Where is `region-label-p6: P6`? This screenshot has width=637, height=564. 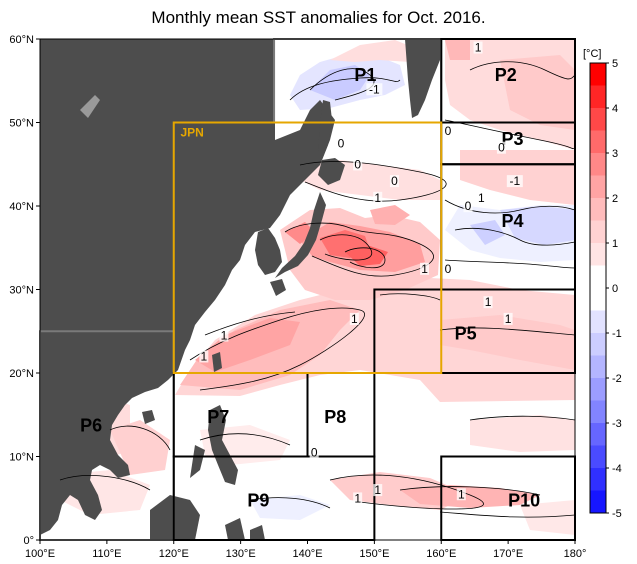
region-label-p6: P6 is located at coordinates (91, 425).